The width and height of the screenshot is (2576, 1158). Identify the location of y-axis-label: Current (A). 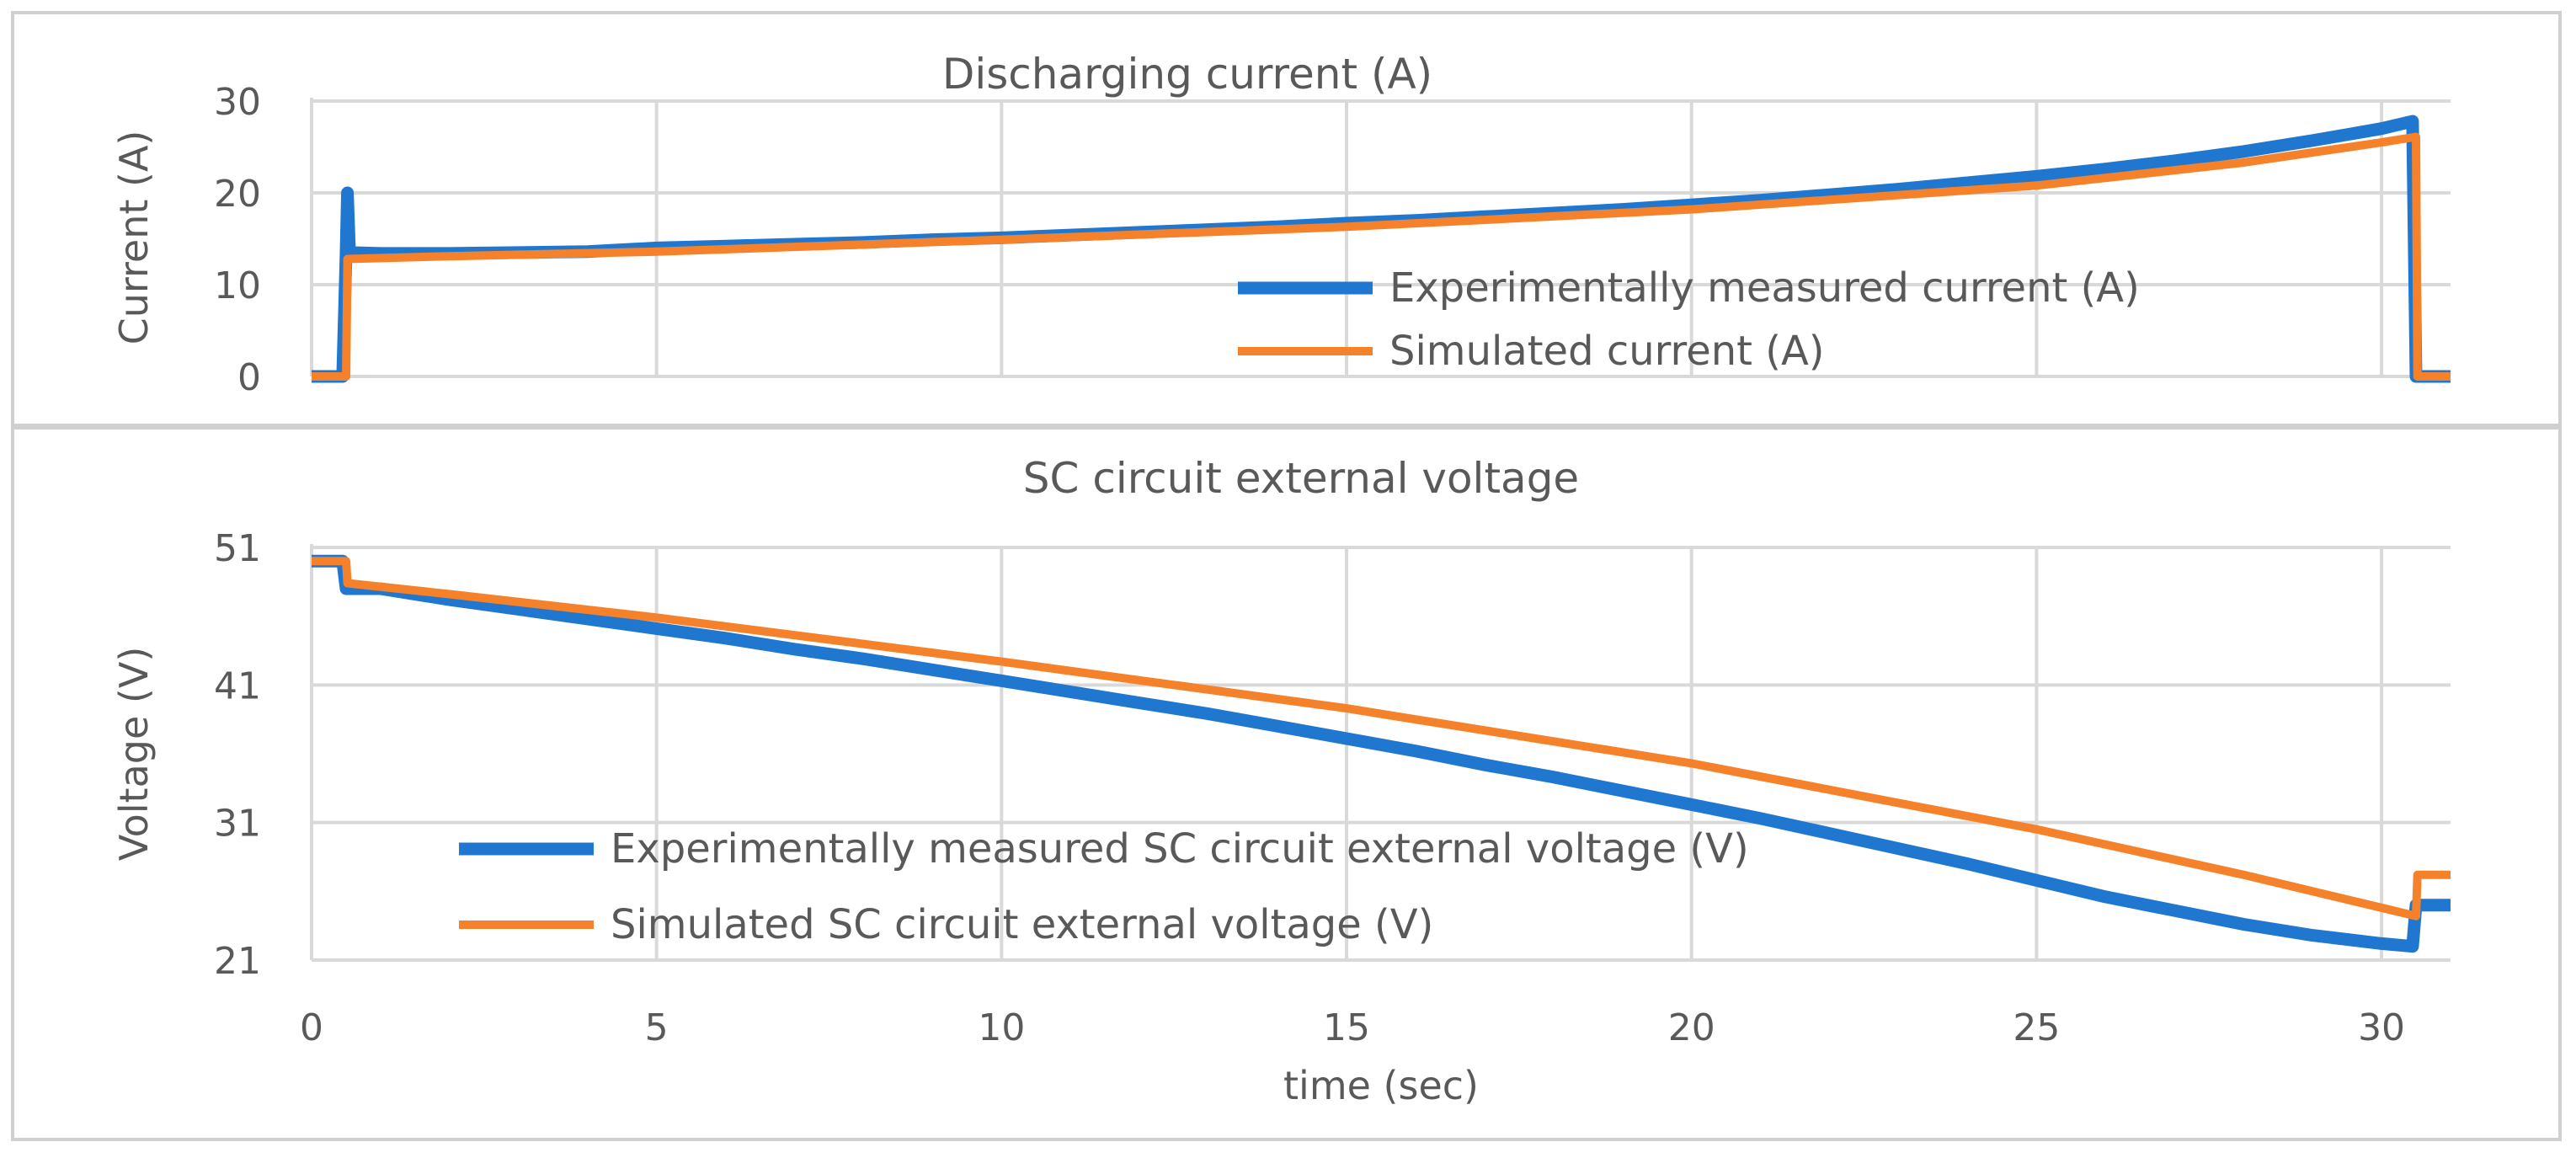
(134, 238).